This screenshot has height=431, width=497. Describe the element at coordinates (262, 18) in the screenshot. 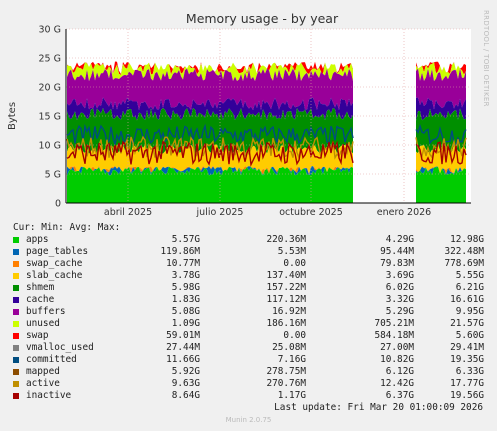

I see `chart-title: Memory usage - by year` at that location.